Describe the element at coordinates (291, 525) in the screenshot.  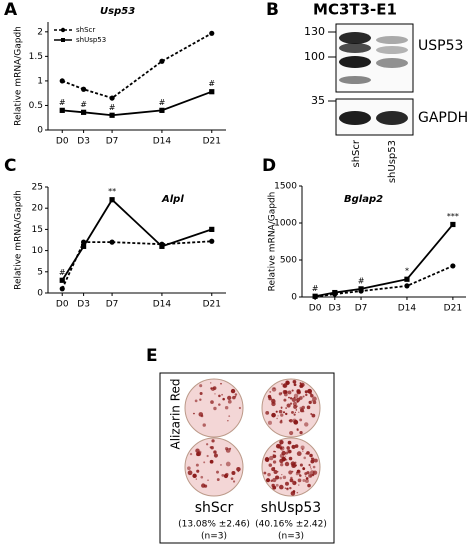
I see `quantification: (40.16% ±2.42)` at that location.